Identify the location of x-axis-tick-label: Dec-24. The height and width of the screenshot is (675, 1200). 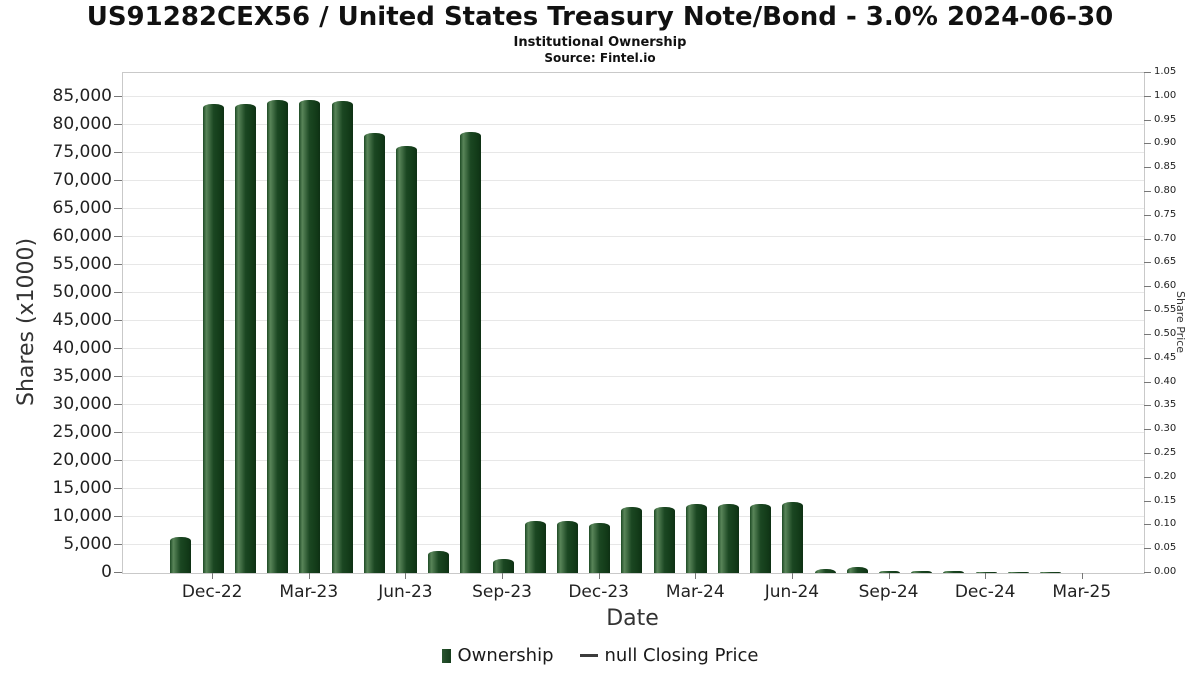
(985, 592).